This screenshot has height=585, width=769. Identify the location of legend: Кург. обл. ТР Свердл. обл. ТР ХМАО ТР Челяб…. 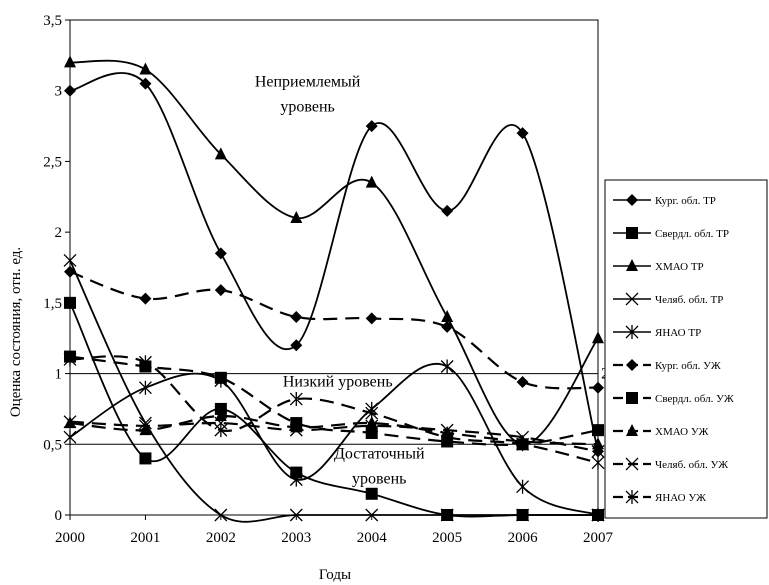
(686, 349).